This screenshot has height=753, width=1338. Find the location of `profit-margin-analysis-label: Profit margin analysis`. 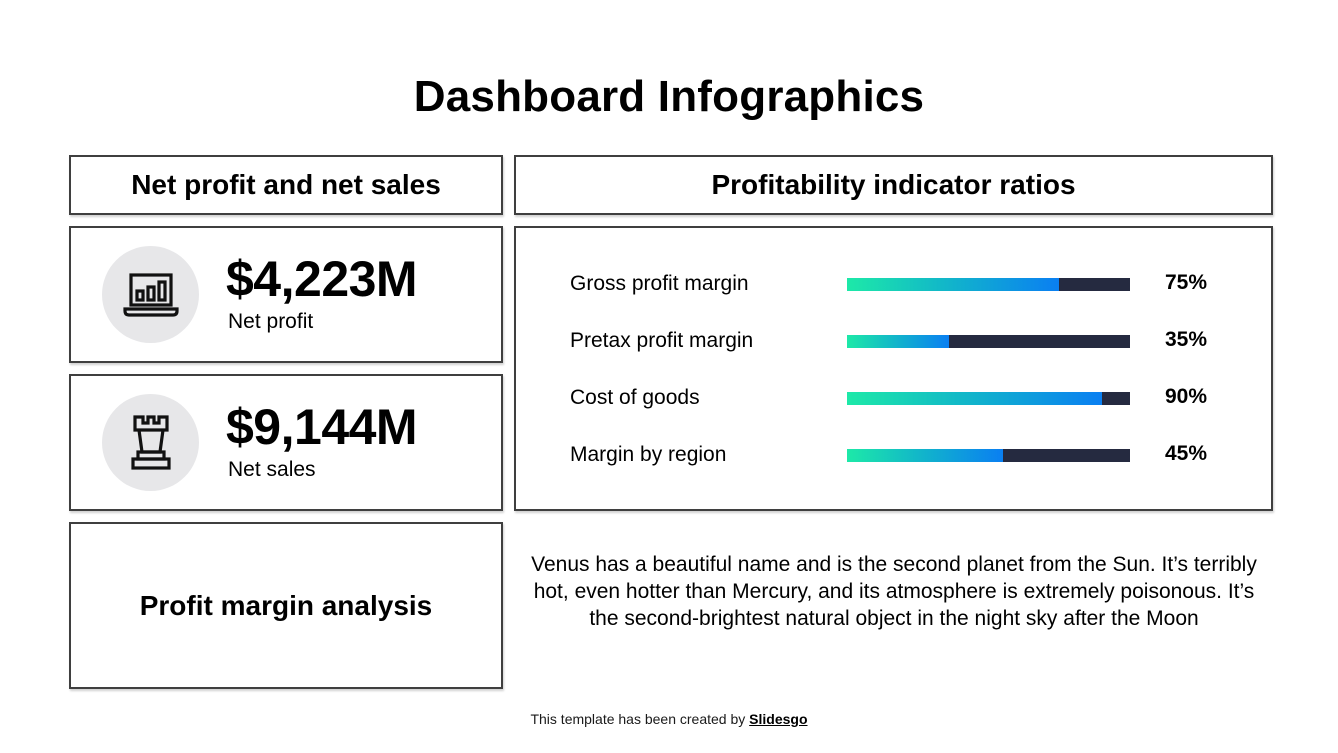

profit-margin-analysis-label: Profit margin analysis is located at coordinates (286, 605).